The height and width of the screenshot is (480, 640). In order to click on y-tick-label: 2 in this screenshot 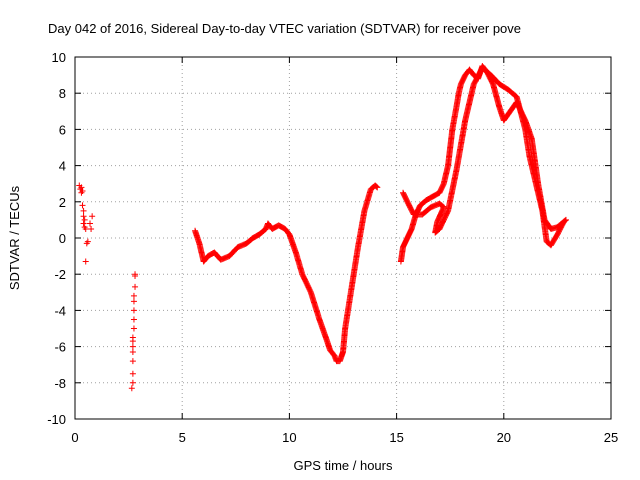, I will do `click(62, 202)`.